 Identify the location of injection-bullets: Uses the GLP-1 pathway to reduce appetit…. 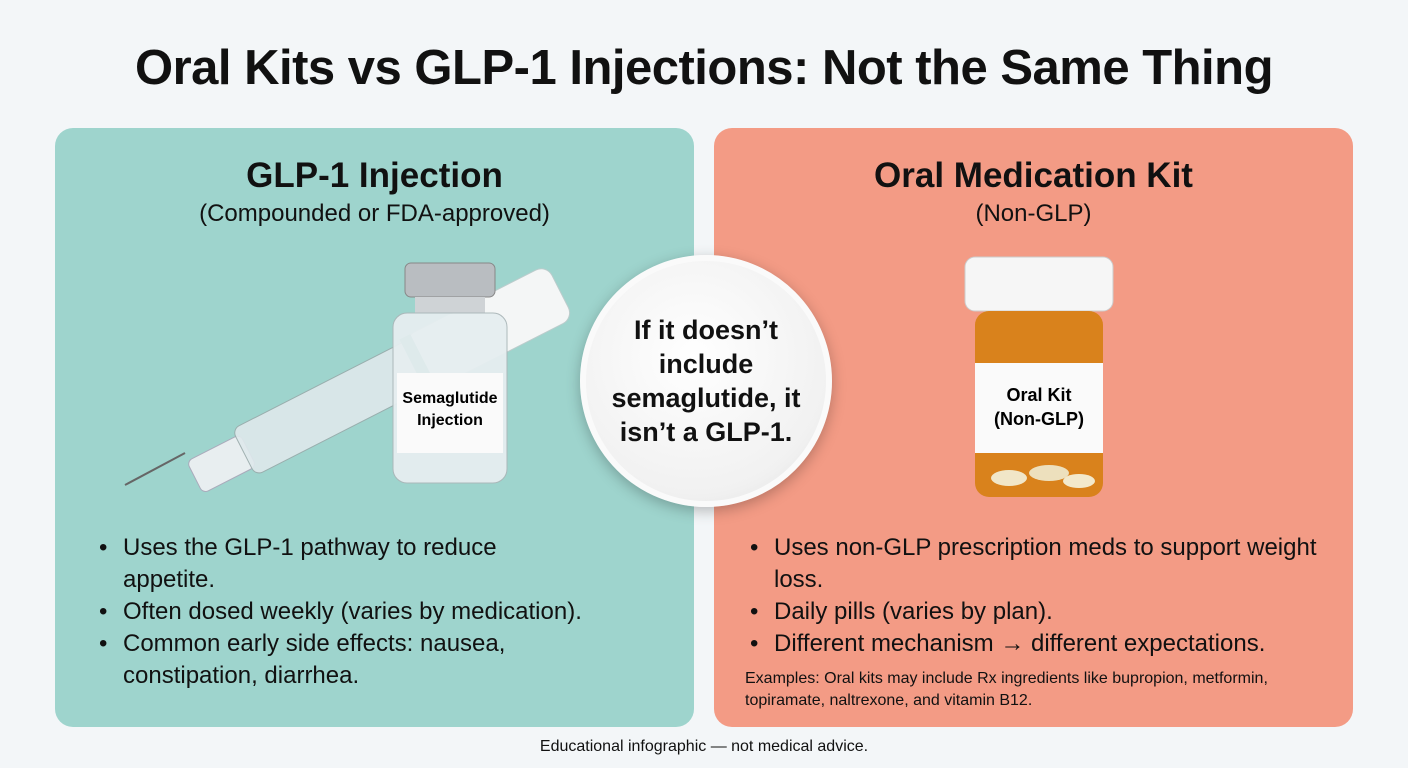
(343, 612).